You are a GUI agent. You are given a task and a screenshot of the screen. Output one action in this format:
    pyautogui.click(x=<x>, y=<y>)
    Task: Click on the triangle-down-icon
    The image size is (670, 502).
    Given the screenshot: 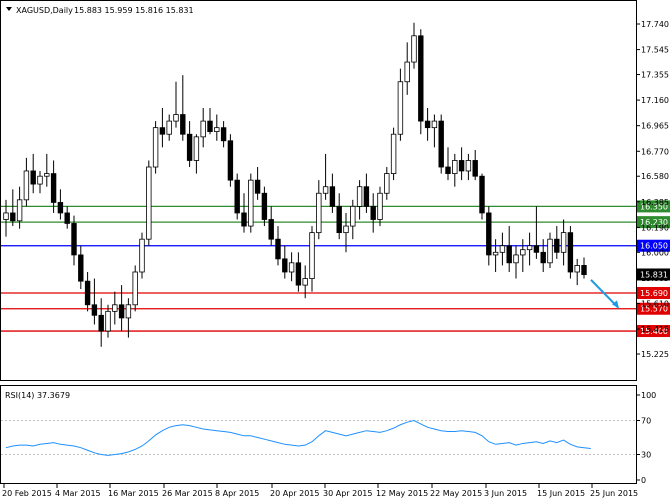 What is the action you would take?
    pyautogui.click(x=9, y=9)
    